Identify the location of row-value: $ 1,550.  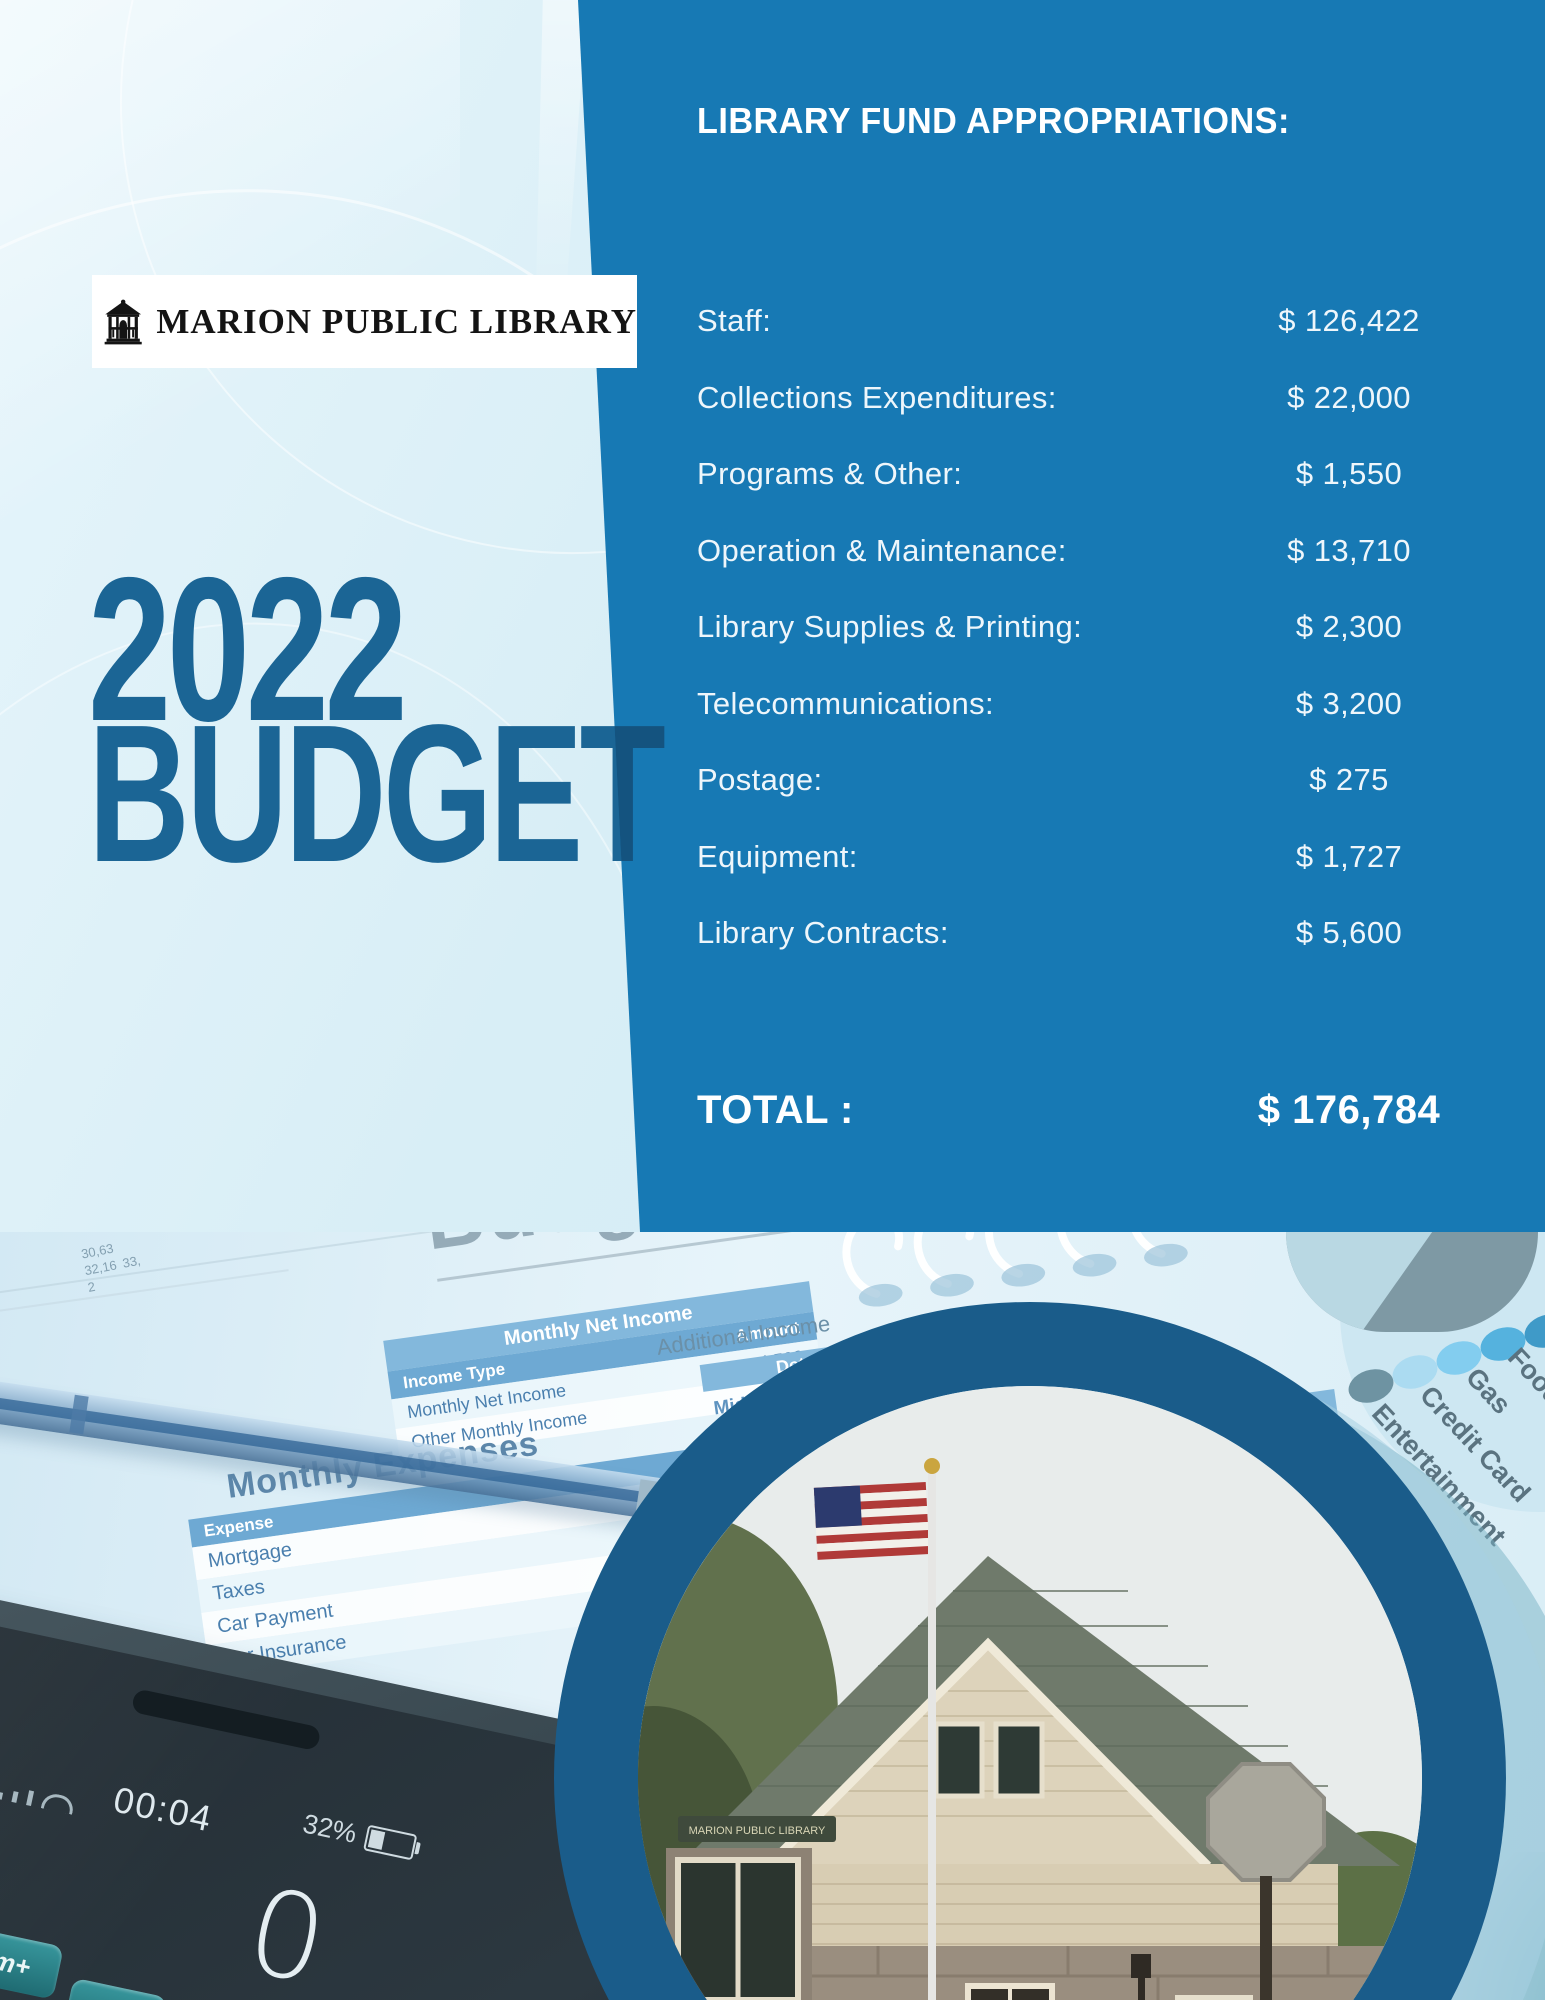
(1349, 473).